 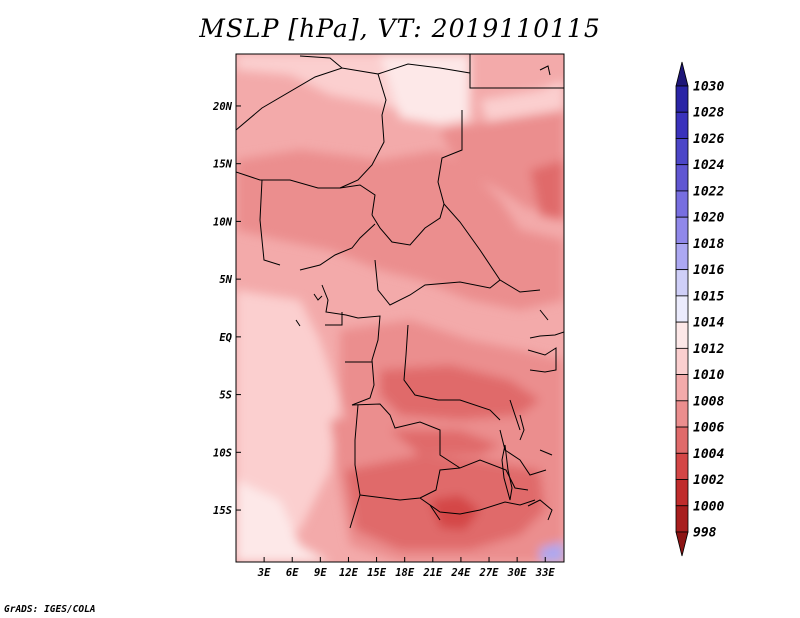 I want to click on colorbar-level-label: 1008, so click(x=708, y=401).